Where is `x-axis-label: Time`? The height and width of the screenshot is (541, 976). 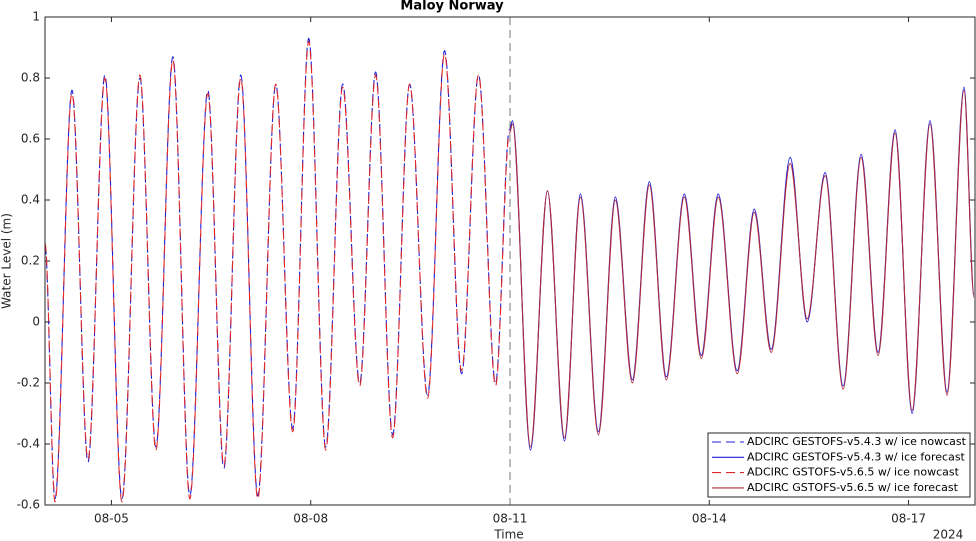 x-axis-label: Time is located at coordinates (508, 534).